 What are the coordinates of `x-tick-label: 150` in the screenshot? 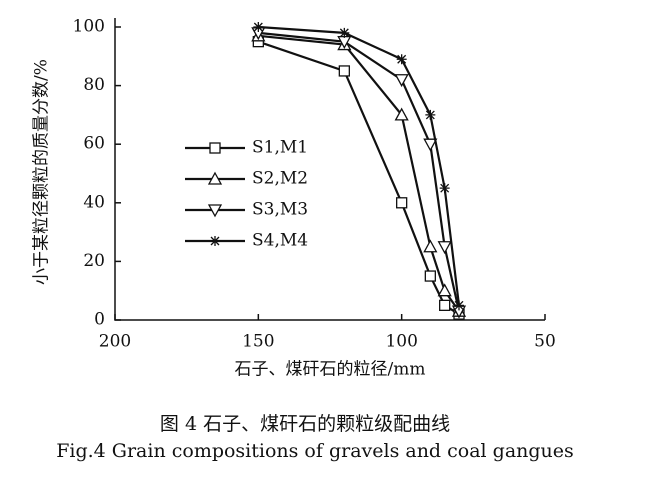 It's located at (258, 342).